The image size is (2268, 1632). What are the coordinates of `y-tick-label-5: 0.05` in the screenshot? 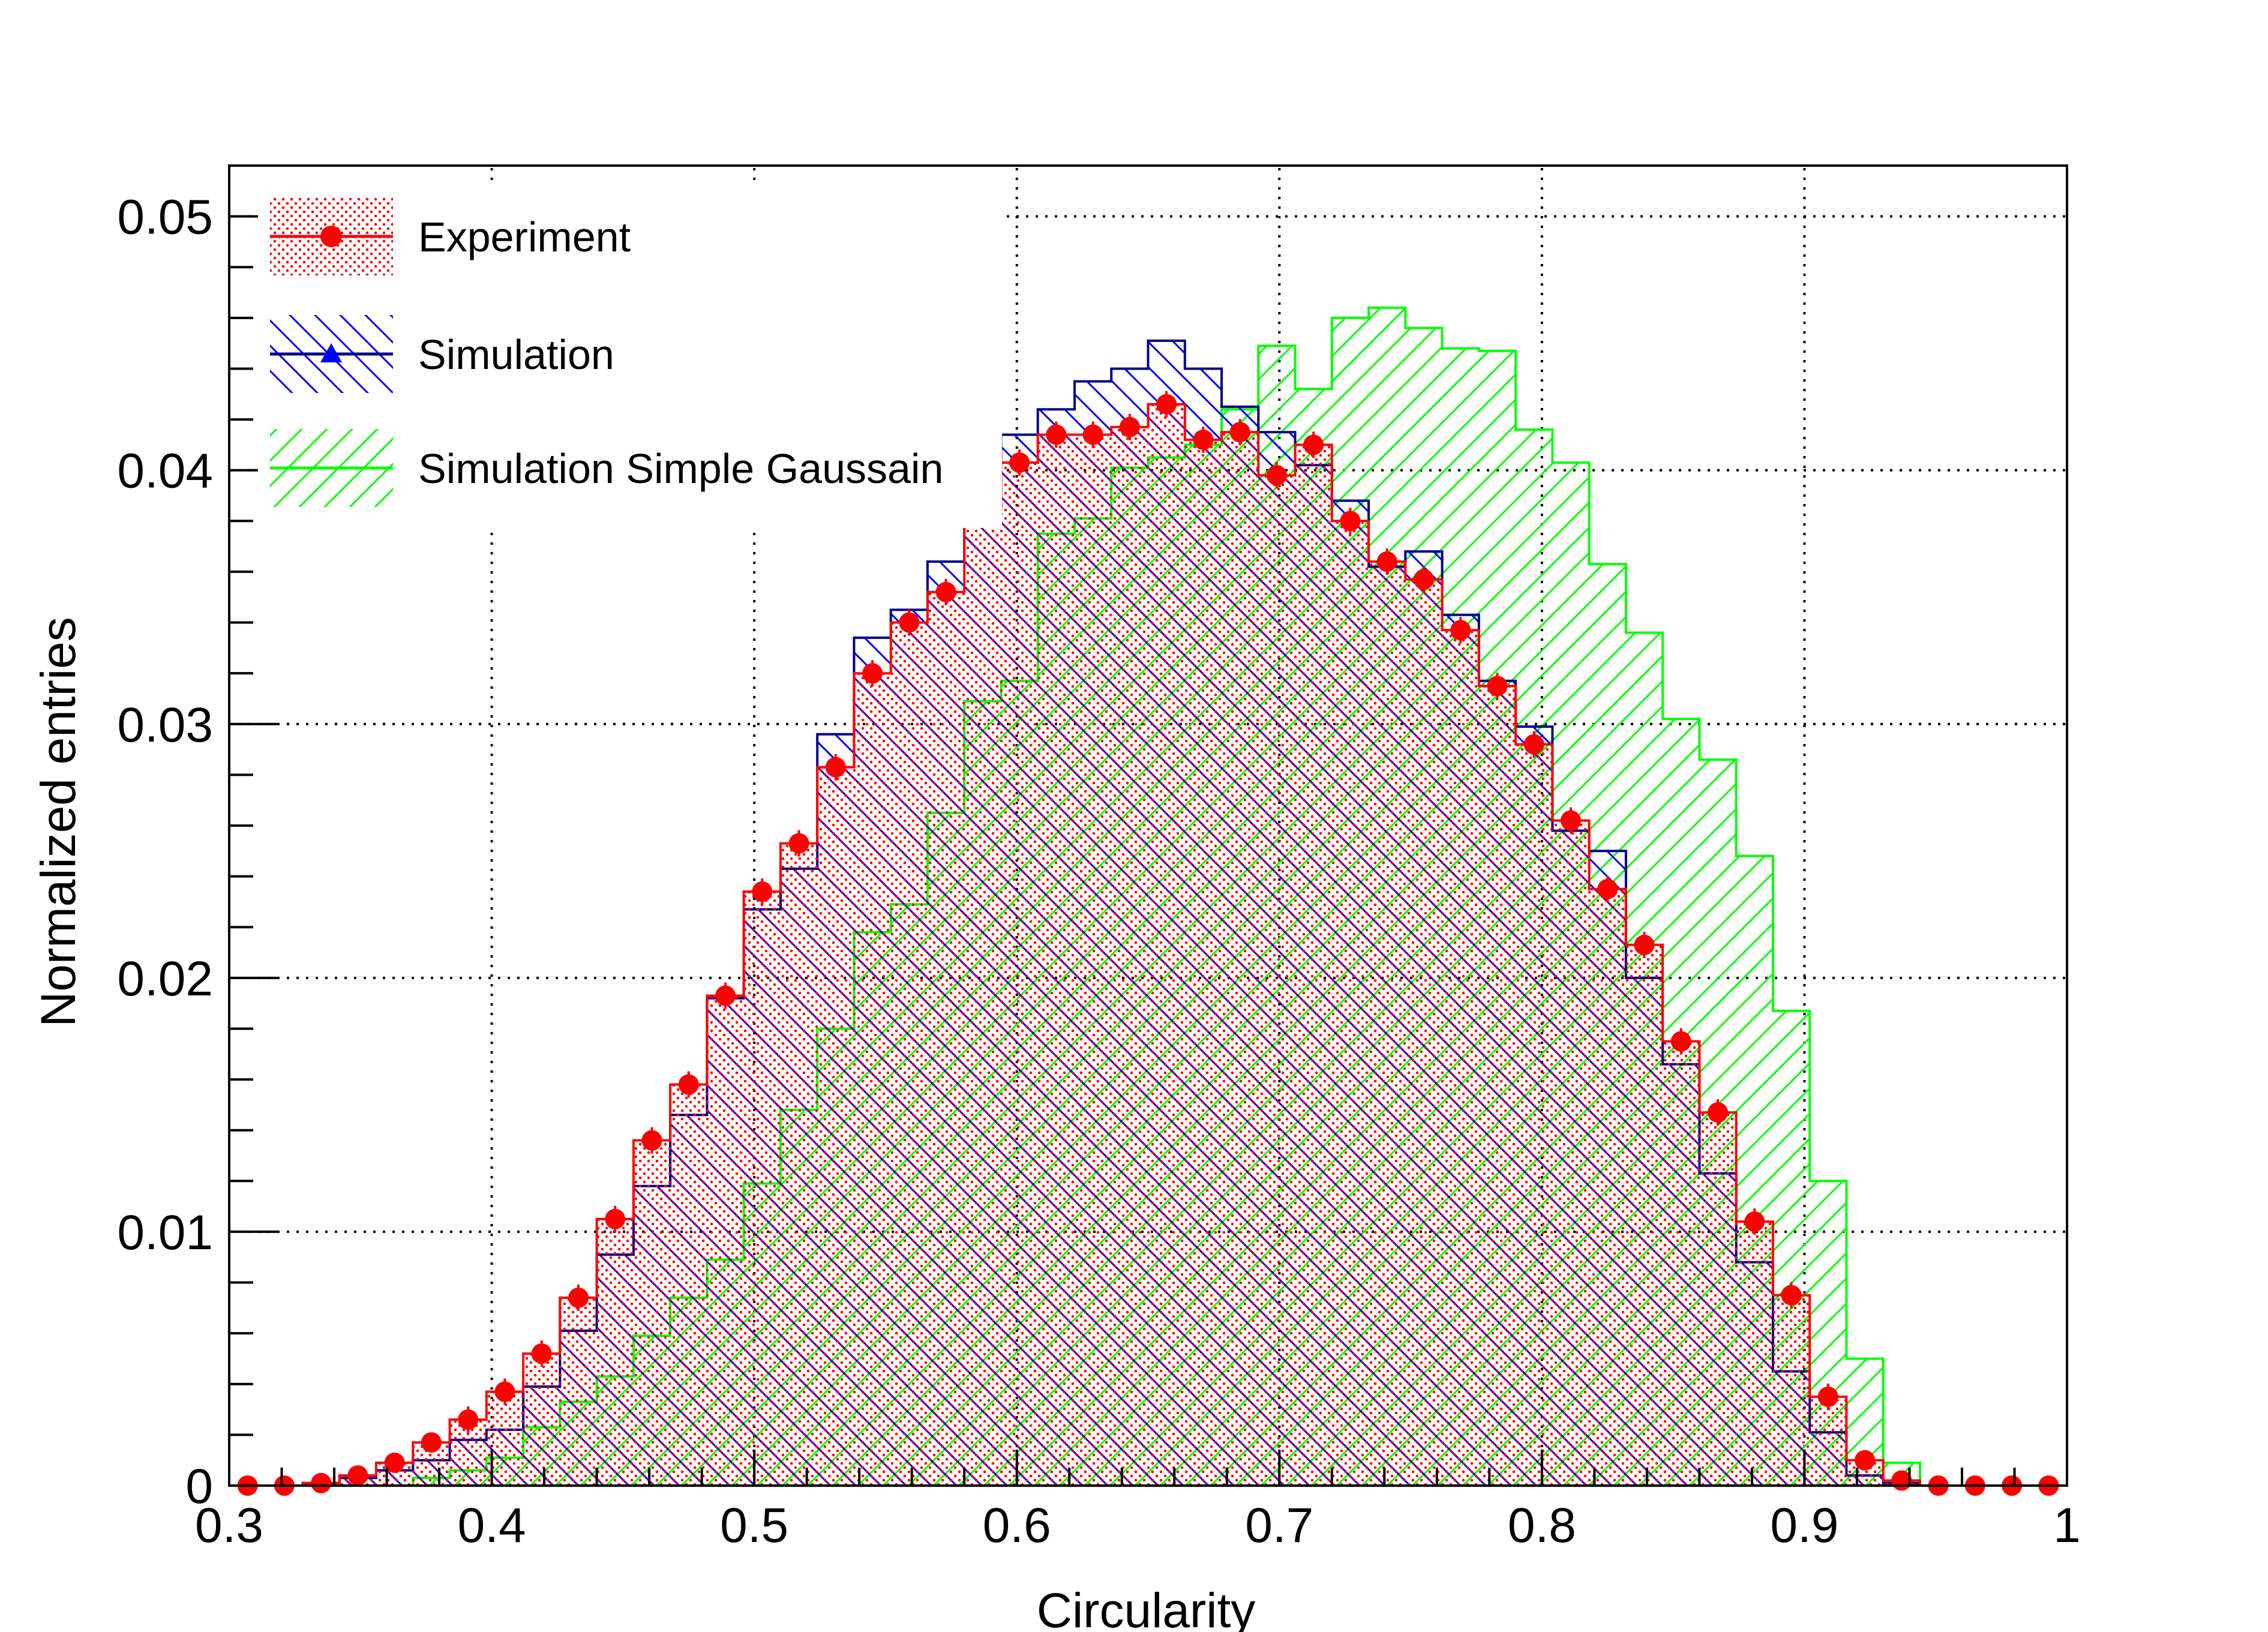 It's located at (165, 217).